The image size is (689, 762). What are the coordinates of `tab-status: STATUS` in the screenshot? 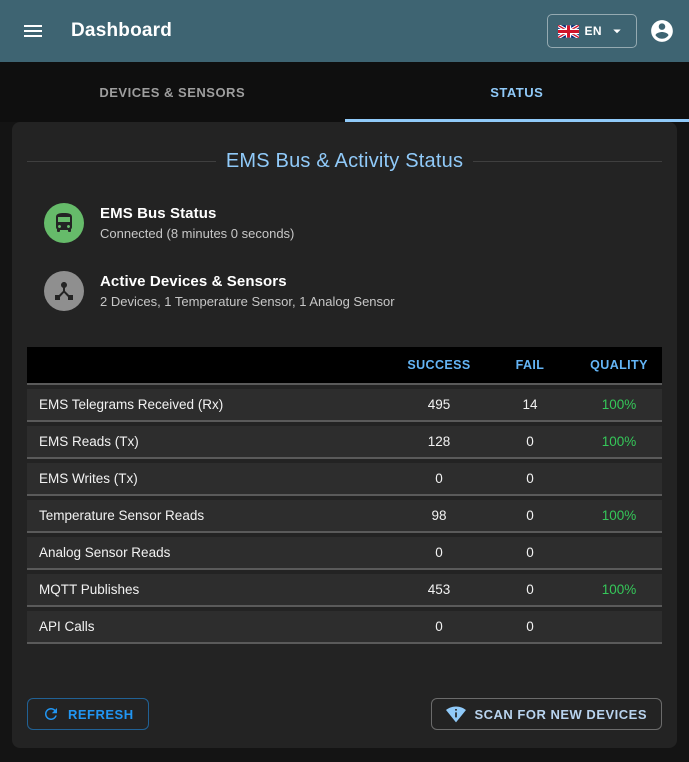 It's located at (516, 92).